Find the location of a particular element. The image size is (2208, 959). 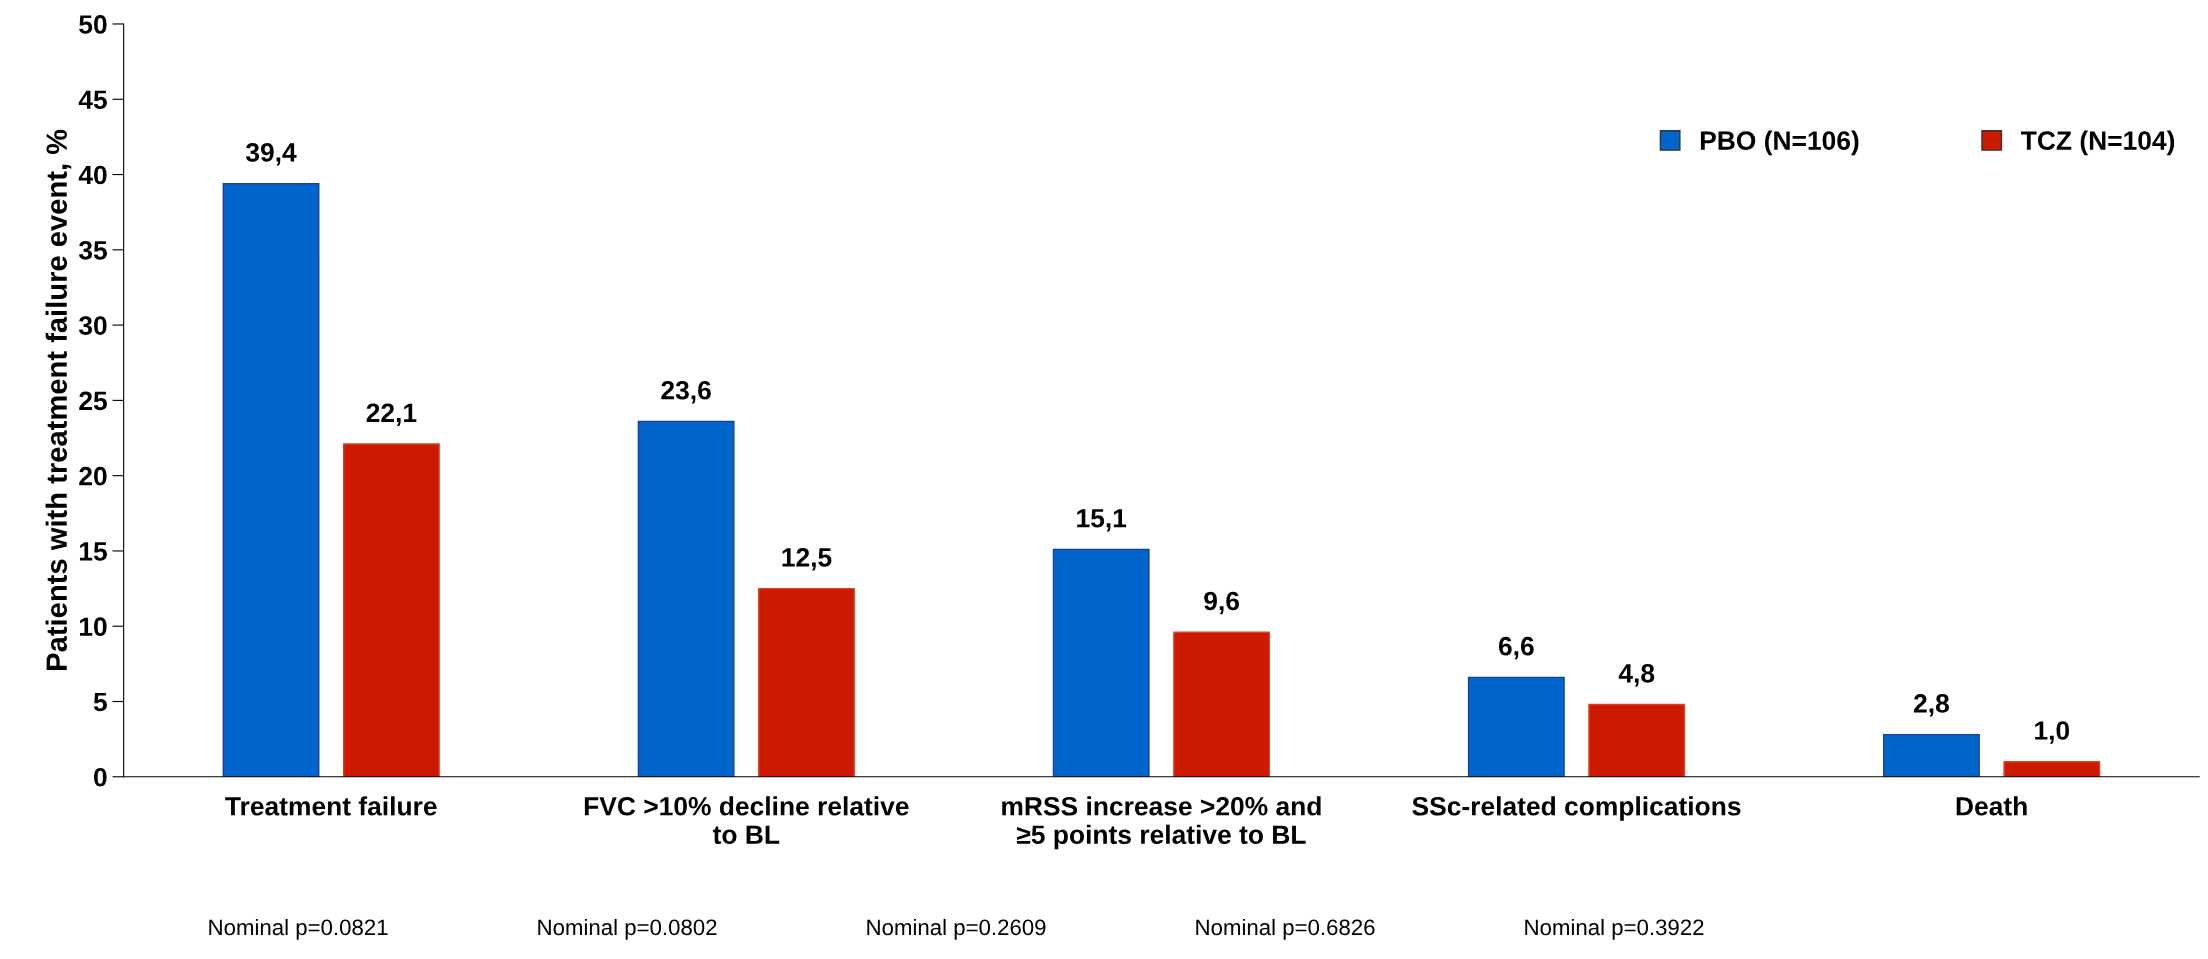

y-tick-label: 20 is located at coordinates (93, 476).